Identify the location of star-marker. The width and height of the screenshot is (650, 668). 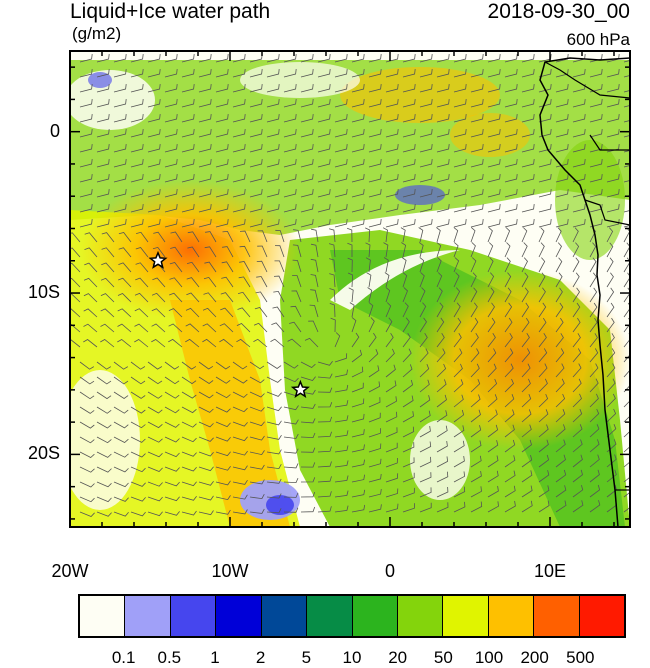
(300, 388).